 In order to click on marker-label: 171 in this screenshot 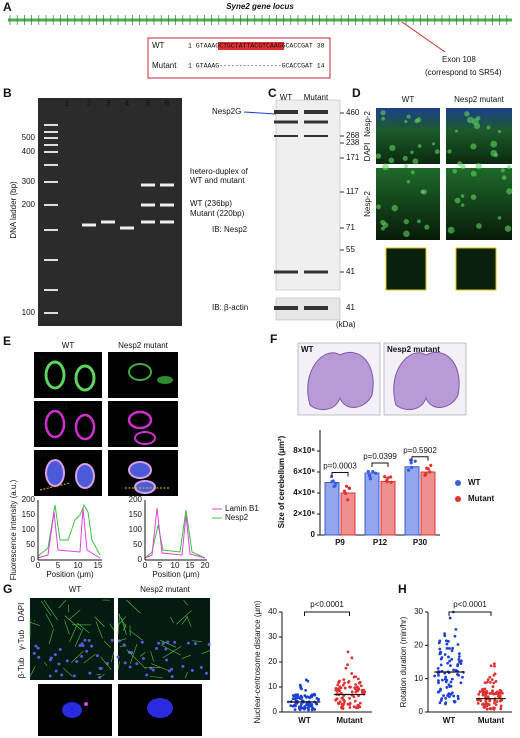, I will do `click(353, 157)`.